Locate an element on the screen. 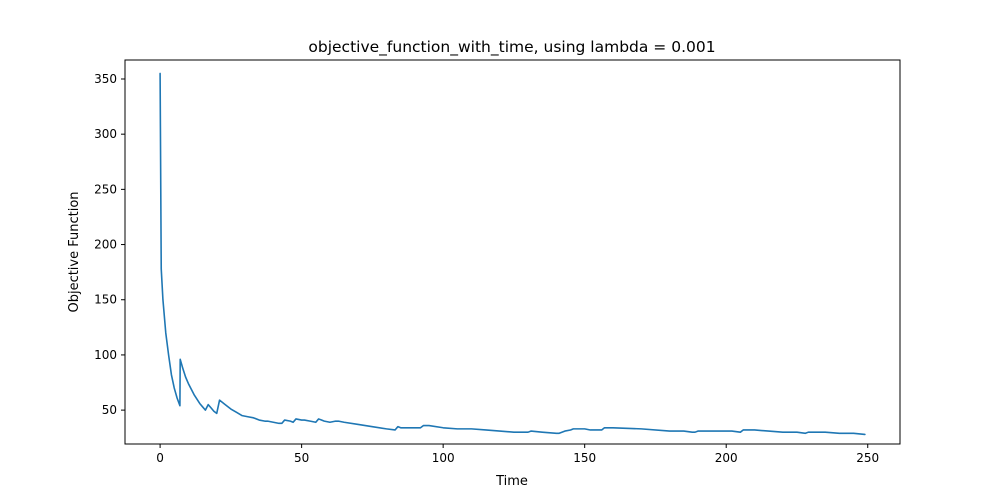  y-axis: 50 100 150 200 250 300 350 is located at coordinates (109, 244).